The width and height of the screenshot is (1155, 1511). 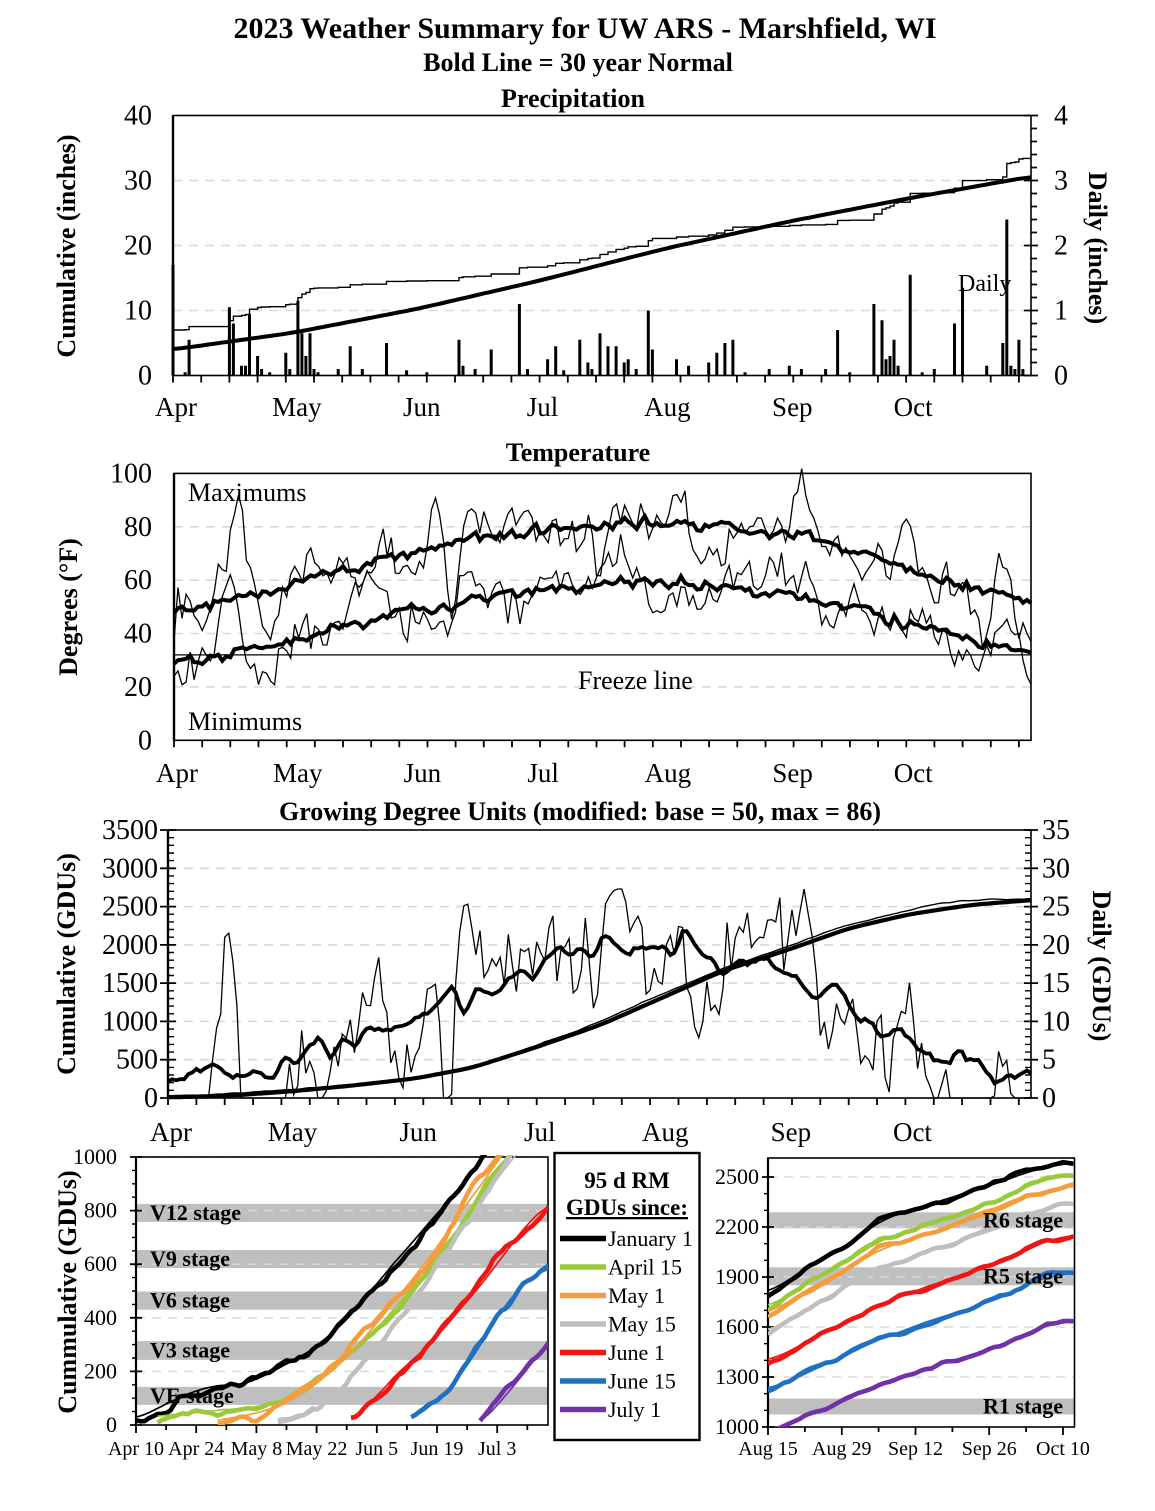 I want to click on svg-text: Oct 10, so click(x=1063, y=1449).